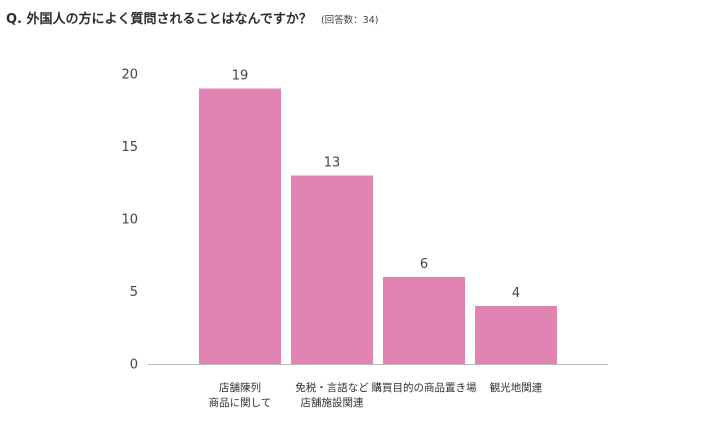 Image resolution: width=727 pixels, height=421 pixels. What do you see at coordinates (332, 395) in the screenshot?
I see `category-label: 免税・言語など店舗施設関連` at bounding box center [332, 395].